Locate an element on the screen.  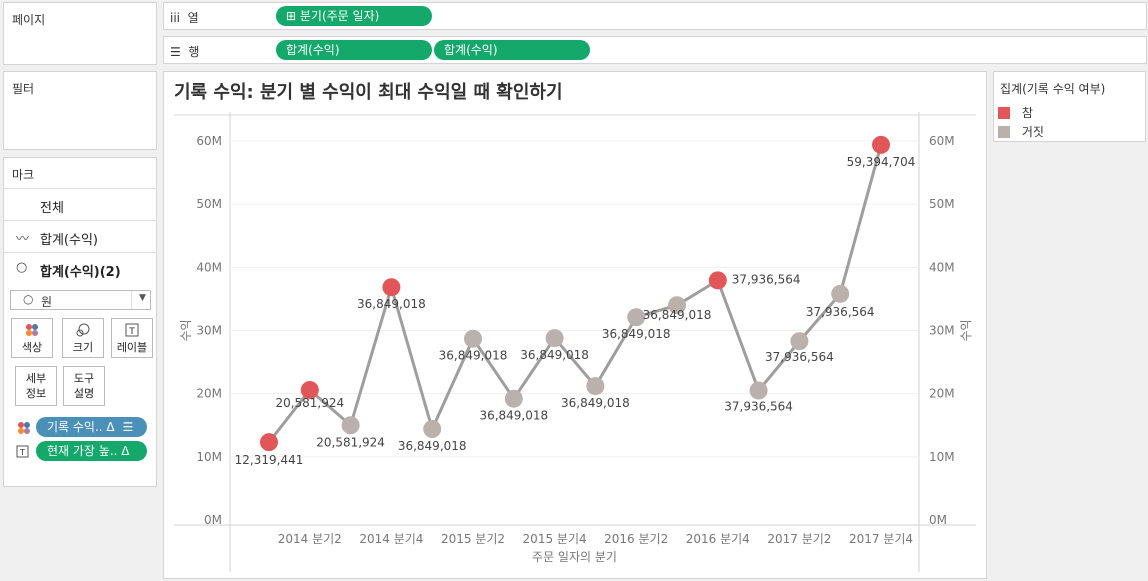
data-label: 59,394,704 is located at coordinates (881, 162).